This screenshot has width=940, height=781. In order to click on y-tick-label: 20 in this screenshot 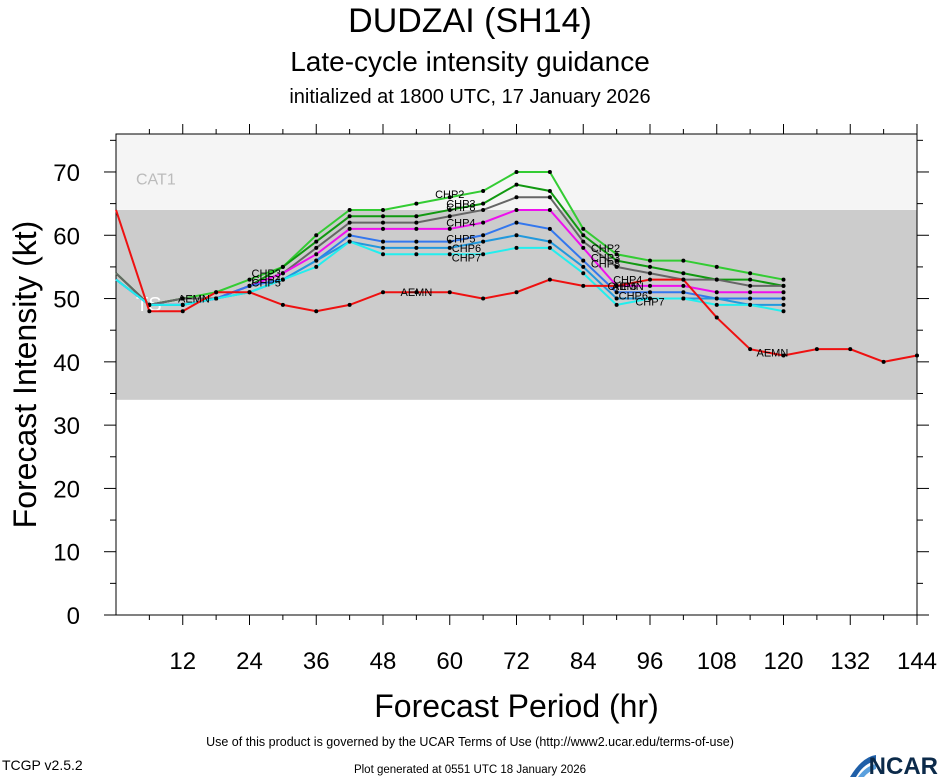, I will do `click(66, 489)`.